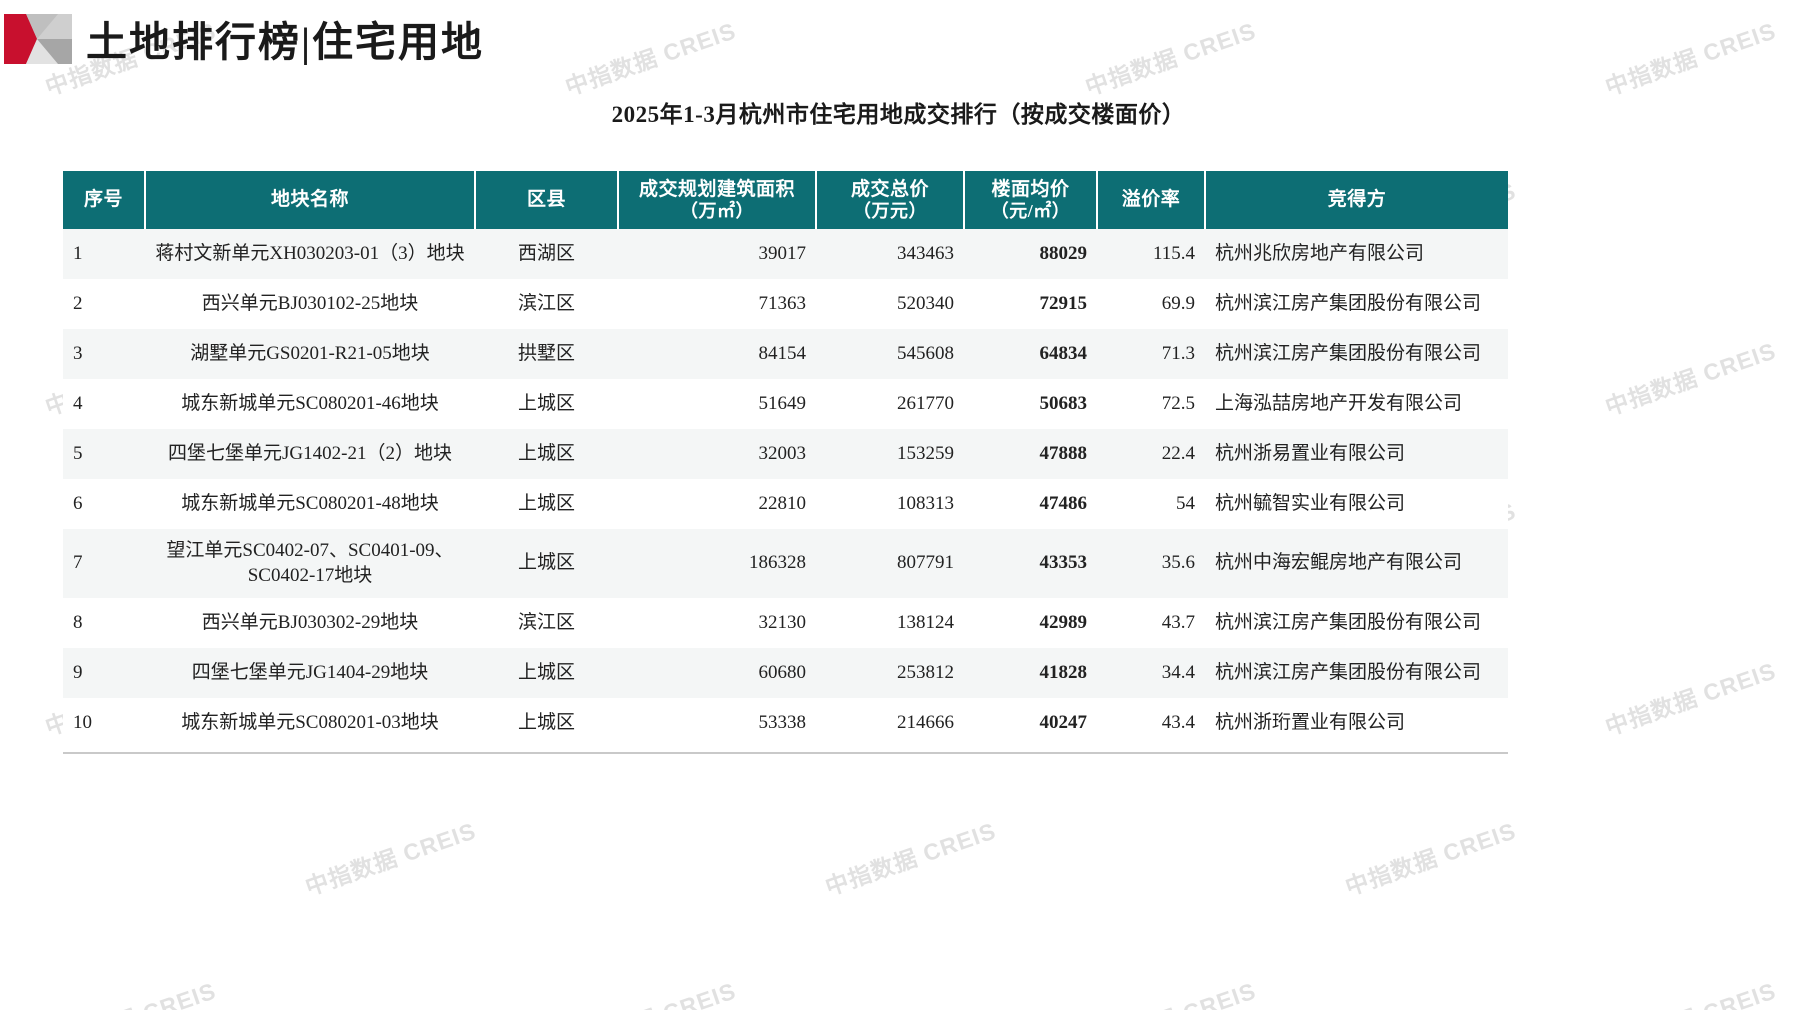  Describe the element at coordinates (1030, 723) in the screenshot. I see `cell-floor-price: 40247` at that location.